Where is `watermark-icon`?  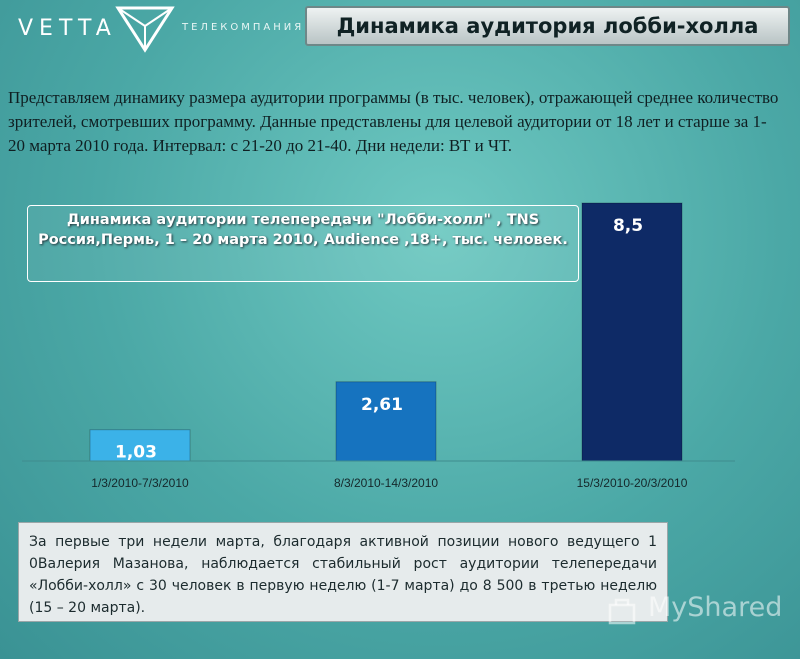 watermark-icon is located at coordinates (622, 611).